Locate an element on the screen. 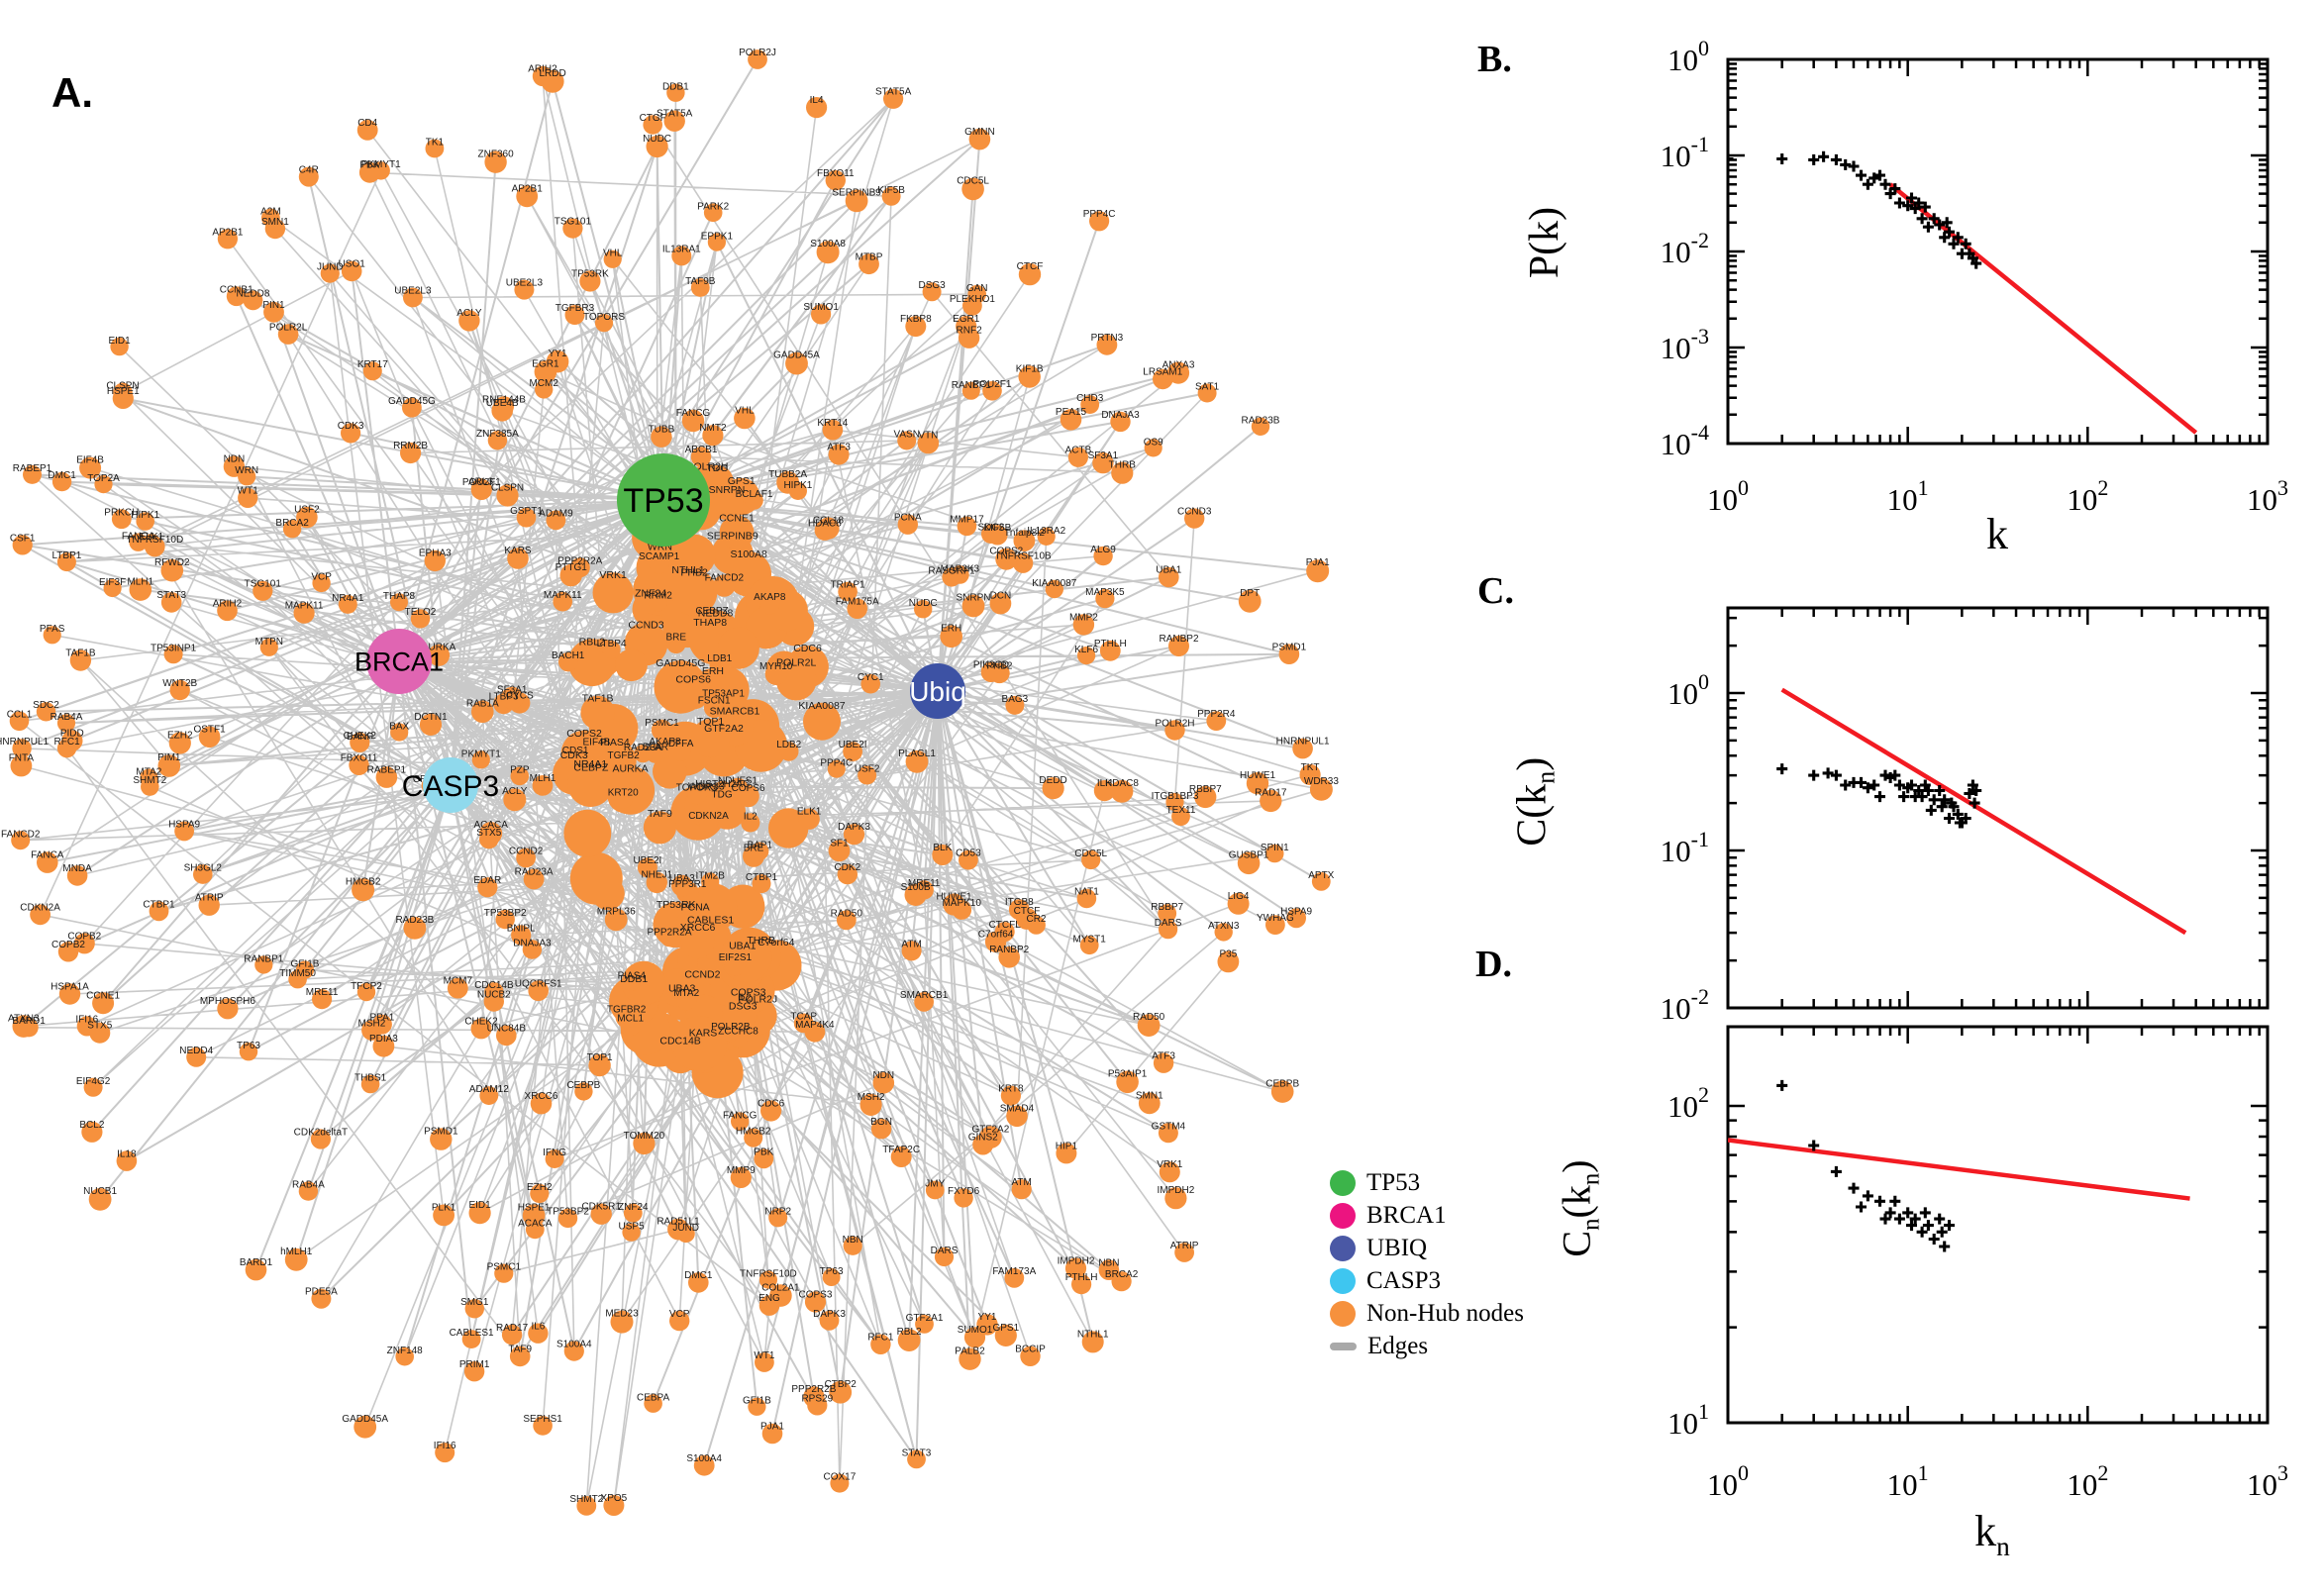 This screenshot has width=2323, height=1596. node-label: CEBPA is located at coordinates (653, 1397).